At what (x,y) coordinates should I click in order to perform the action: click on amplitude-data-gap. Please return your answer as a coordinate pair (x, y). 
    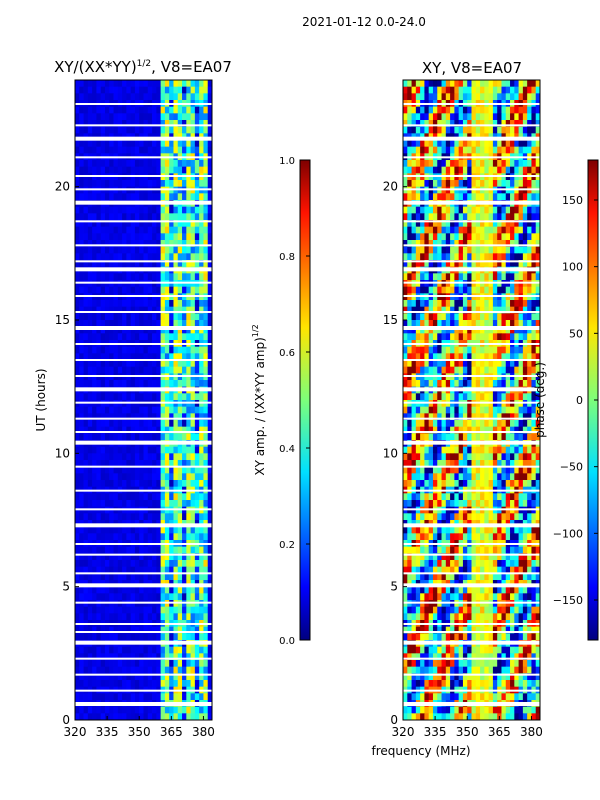
    Looking at the image, I should click on (143, 432).